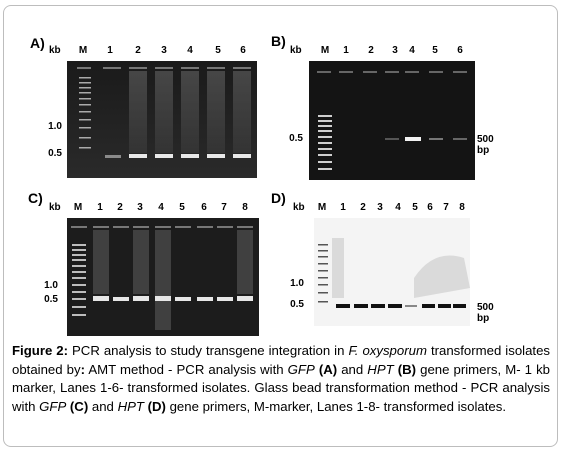  What do you see at coordinates (328, 369) in the screenshot?
I see `caption-ref-a: (A)` at bounding box center [328, 369].